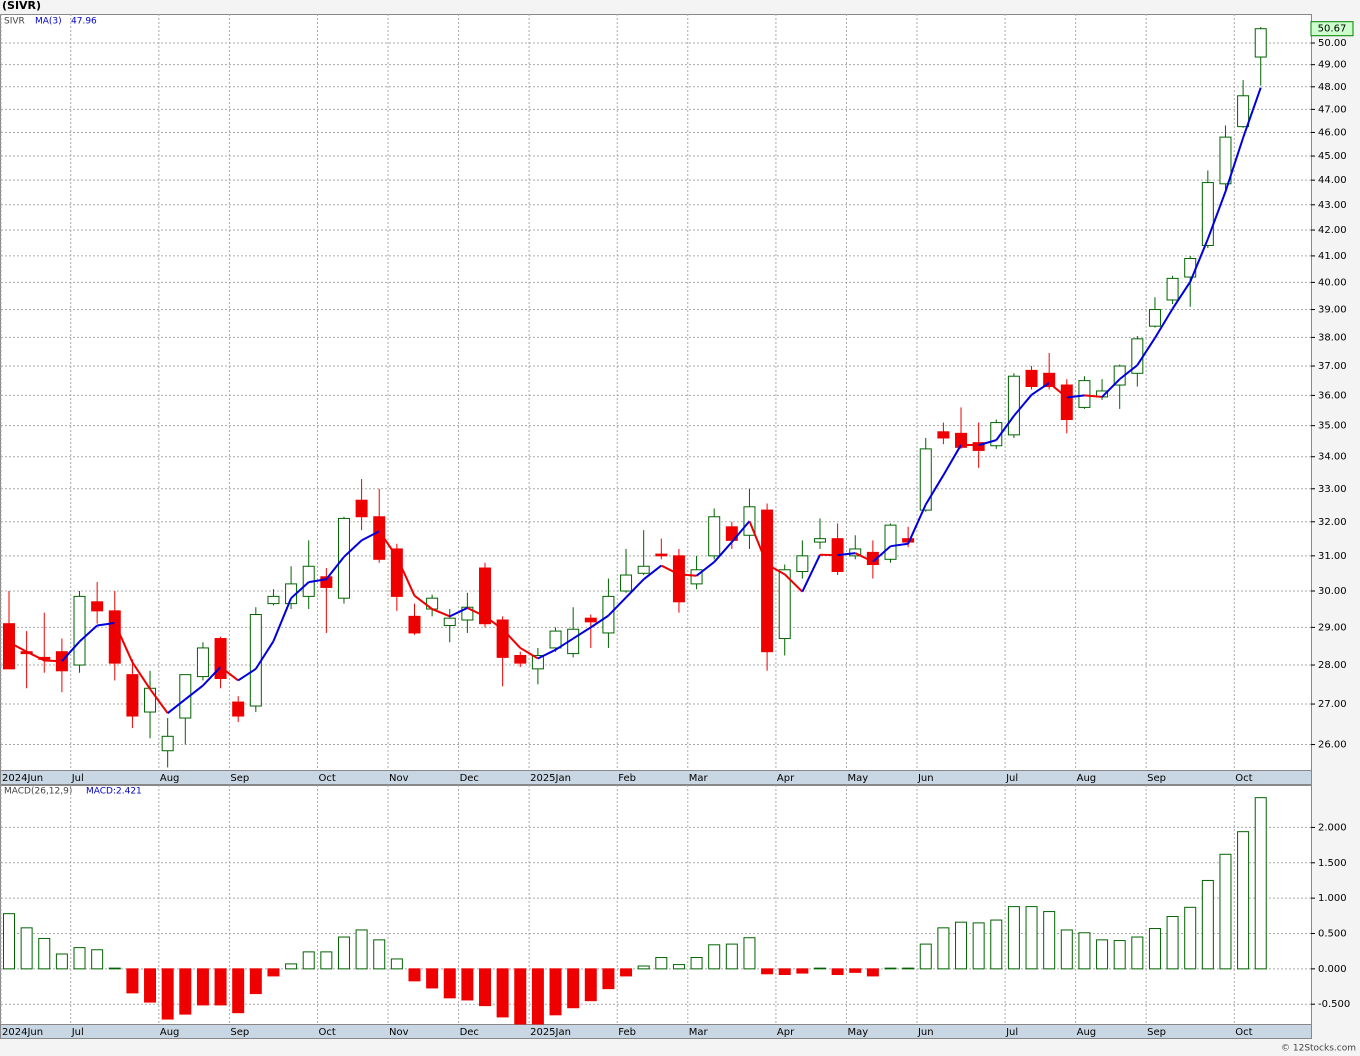 This screenshot has height=1056, width=1360. I want to click on x-tick-label: 2025Jan, so click(550, 778).